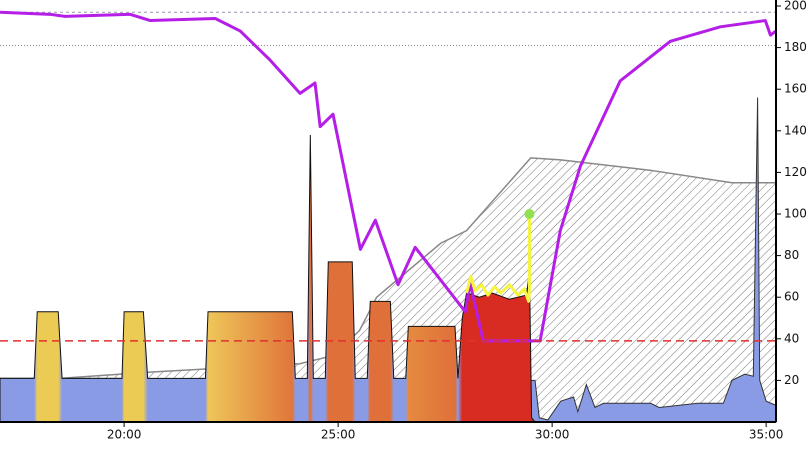  What do you see at coordinates (795, 89) in the screenshot?
I see `y-tick-label: 160` at bounding box center [795, 89].